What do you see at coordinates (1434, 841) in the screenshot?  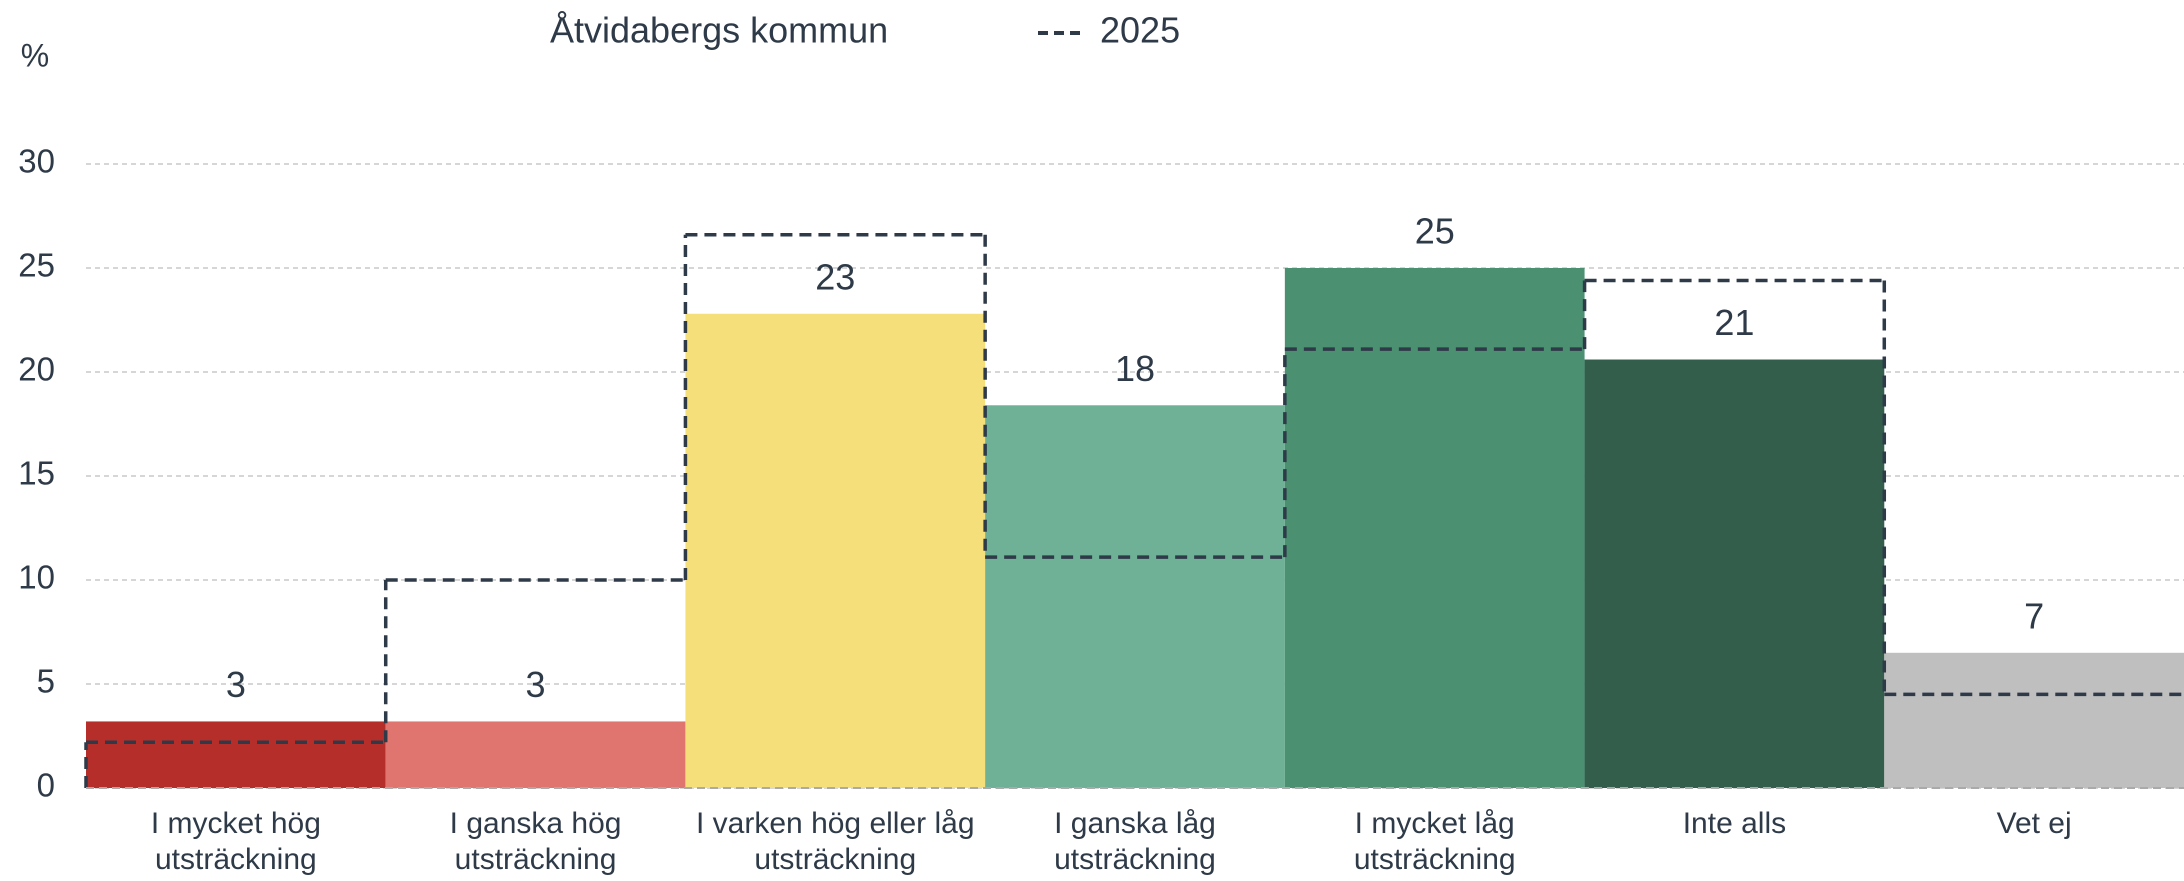 I see `x-tick-label: I mycket låg utsträckning` at bounding box center [1434, 841].